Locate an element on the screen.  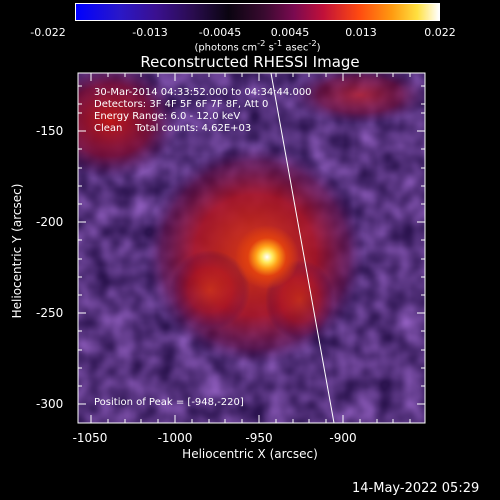
y-tick-label: -200 is located at coordinates (50, 222).